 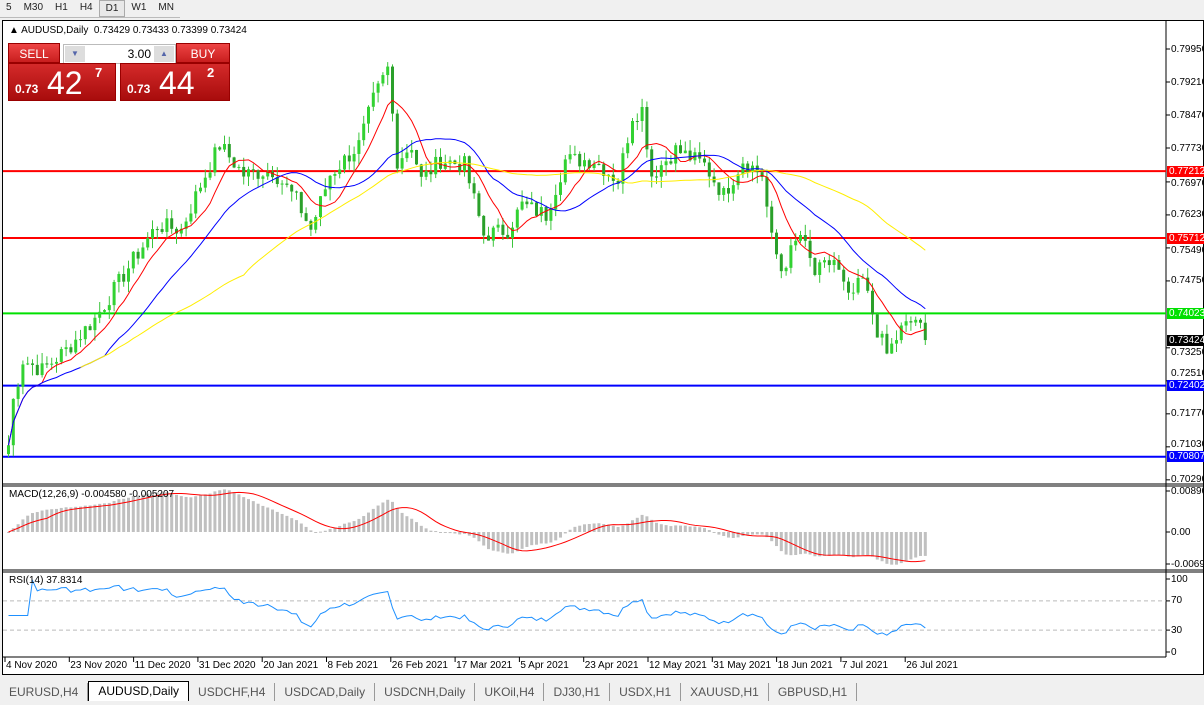 I want to click on timeframe-5: 5, so click(x=9, y=7).